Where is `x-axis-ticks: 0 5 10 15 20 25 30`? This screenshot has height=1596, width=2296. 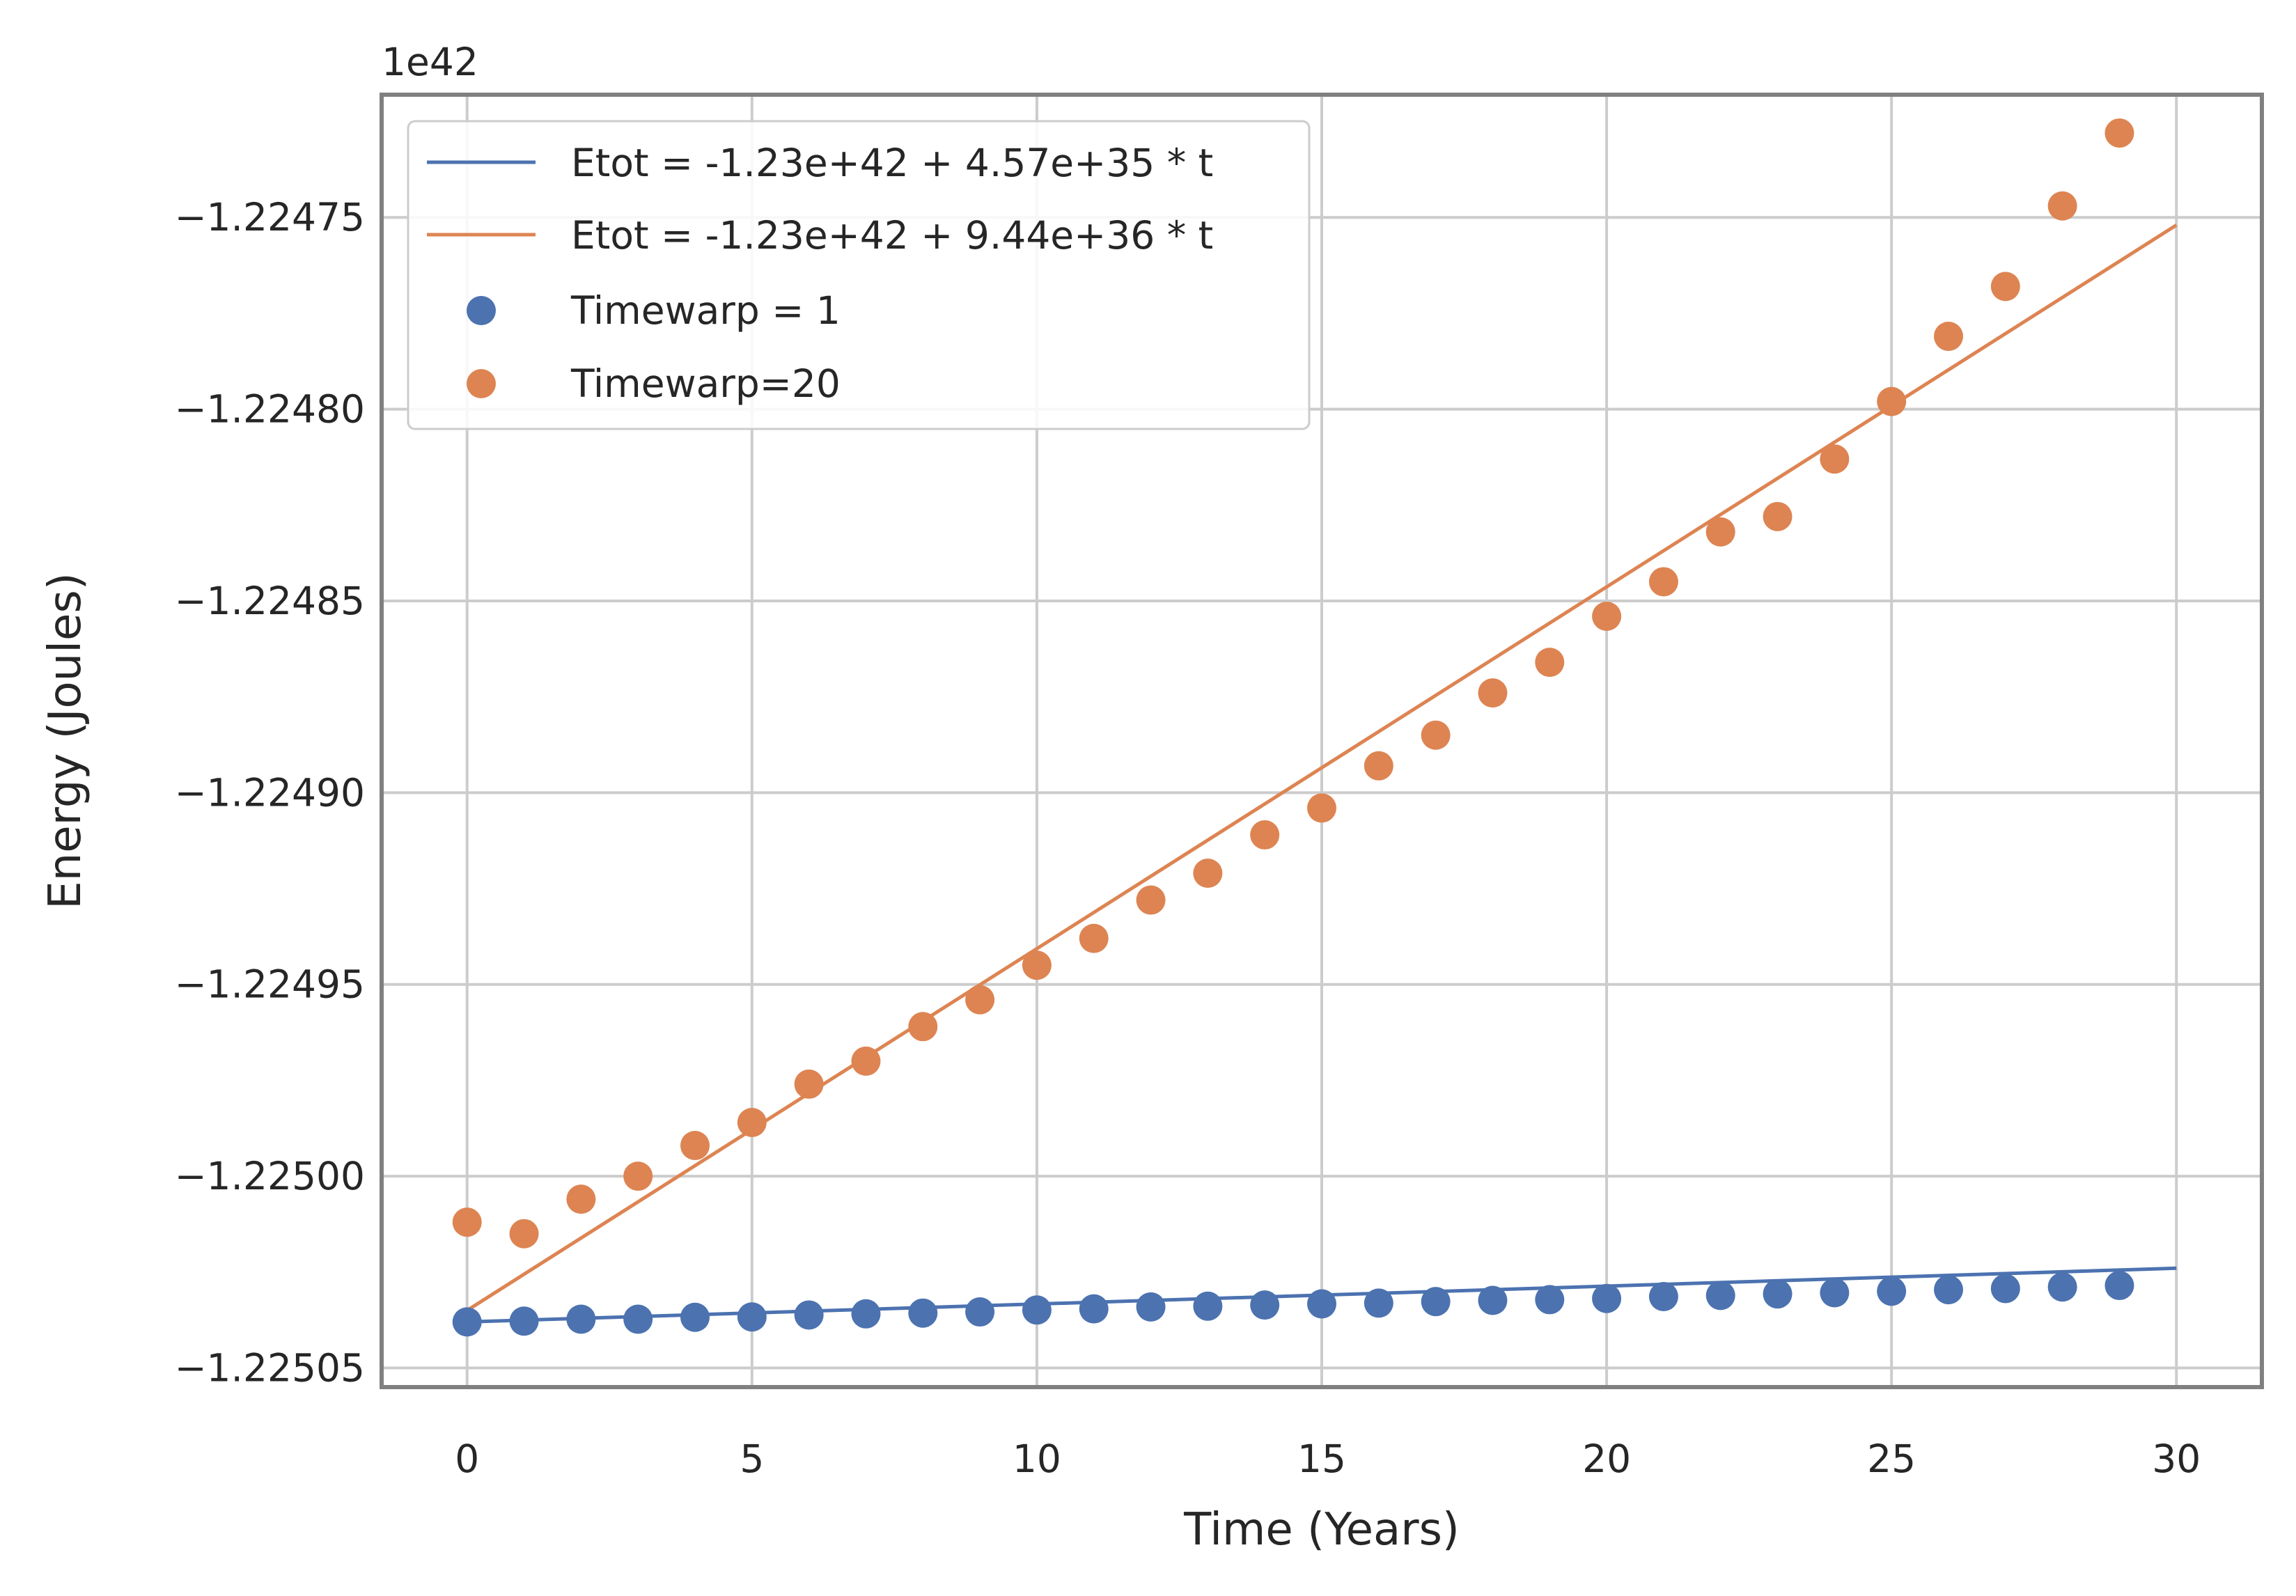
x-axis-ticks: 0 5 10 15 20 25 30 is located at coordinates (1328, 1459).